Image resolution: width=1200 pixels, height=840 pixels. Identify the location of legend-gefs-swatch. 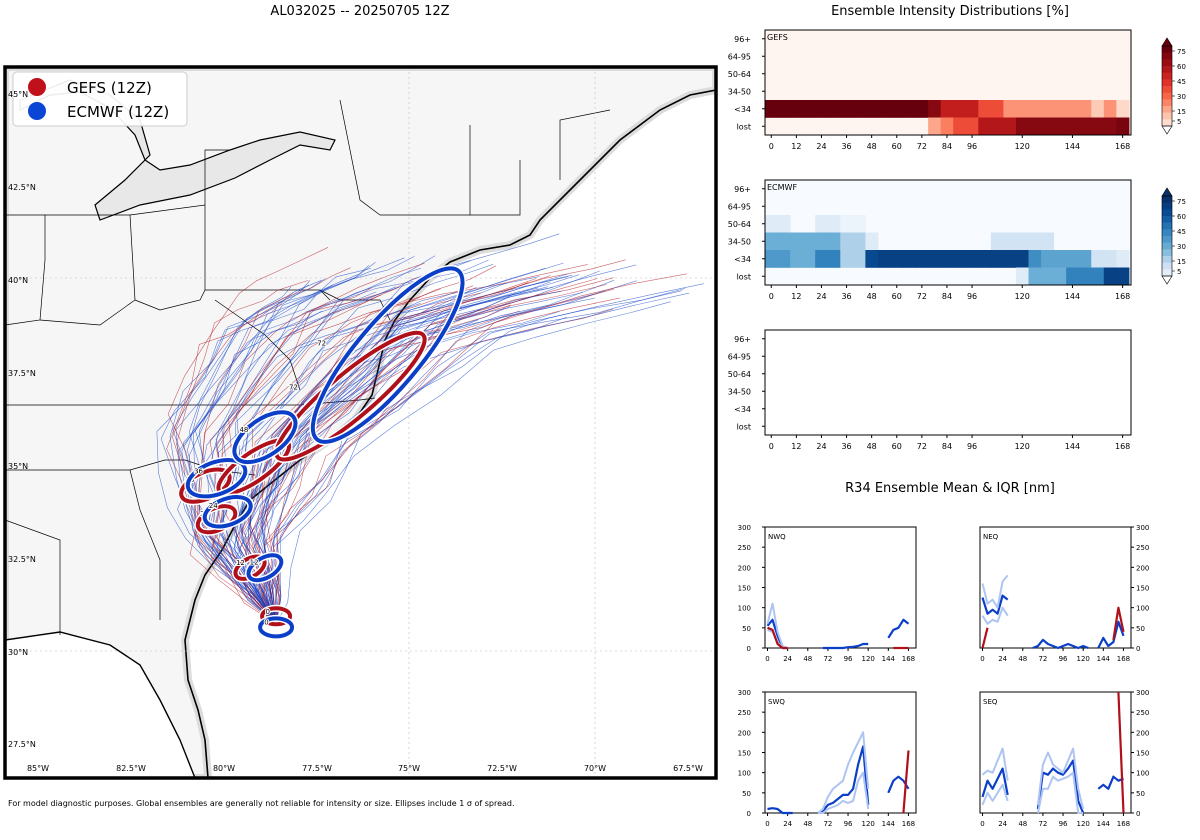
(37, 87).